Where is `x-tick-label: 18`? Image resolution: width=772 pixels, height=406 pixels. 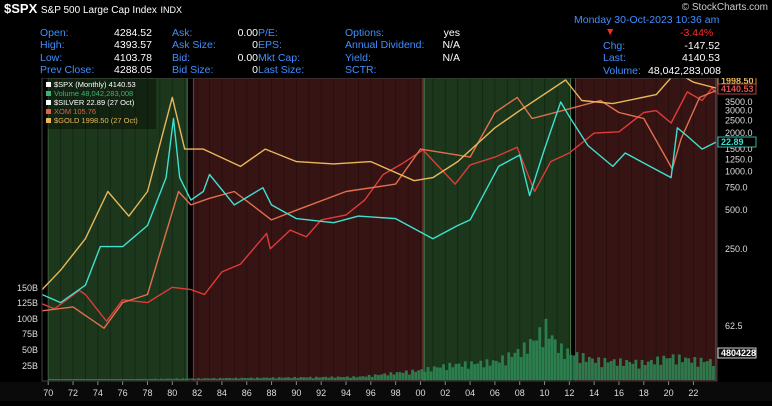 x-tick-label: 18 is located at coordinates (644, 393).